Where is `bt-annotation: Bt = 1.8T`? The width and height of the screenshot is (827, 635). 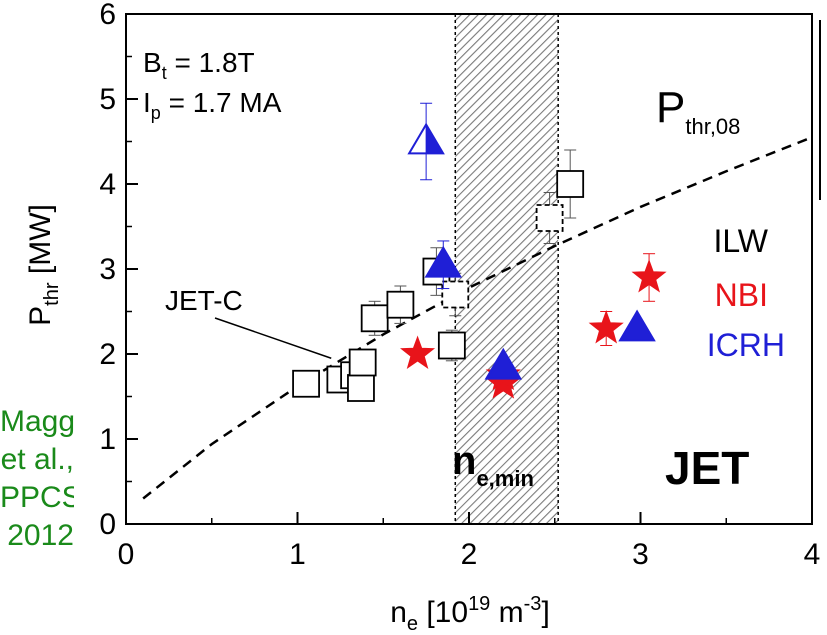 bt-annotation: Bt = 1.8T is located at coordinates (199, 65).